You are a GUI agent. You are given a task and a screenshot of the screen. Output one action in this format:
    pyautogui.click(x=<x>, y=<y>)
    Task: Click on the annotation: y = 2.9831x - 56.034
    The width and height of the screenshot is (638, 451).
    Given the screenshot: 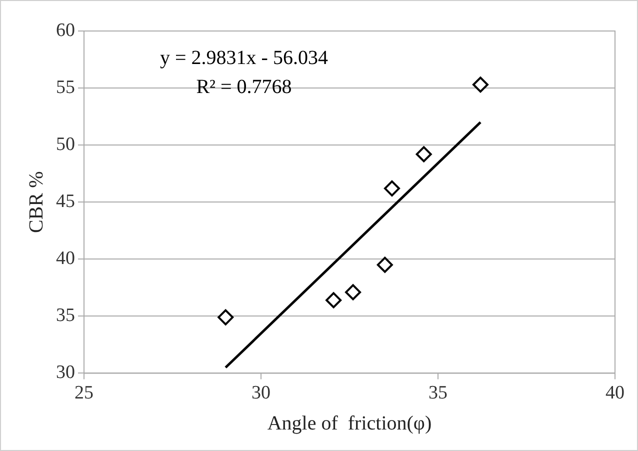 What is the action you would take?
    pyautogui.click(x=244, y=58)
    